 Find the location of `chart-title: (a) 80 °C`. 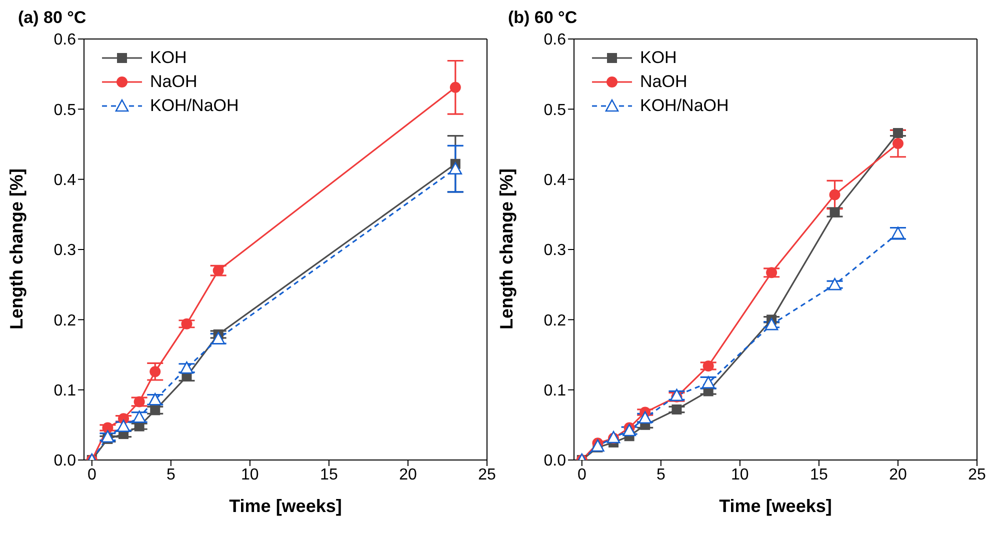

chart-title: (a) 80 °C is located at coordinates (52, 18).